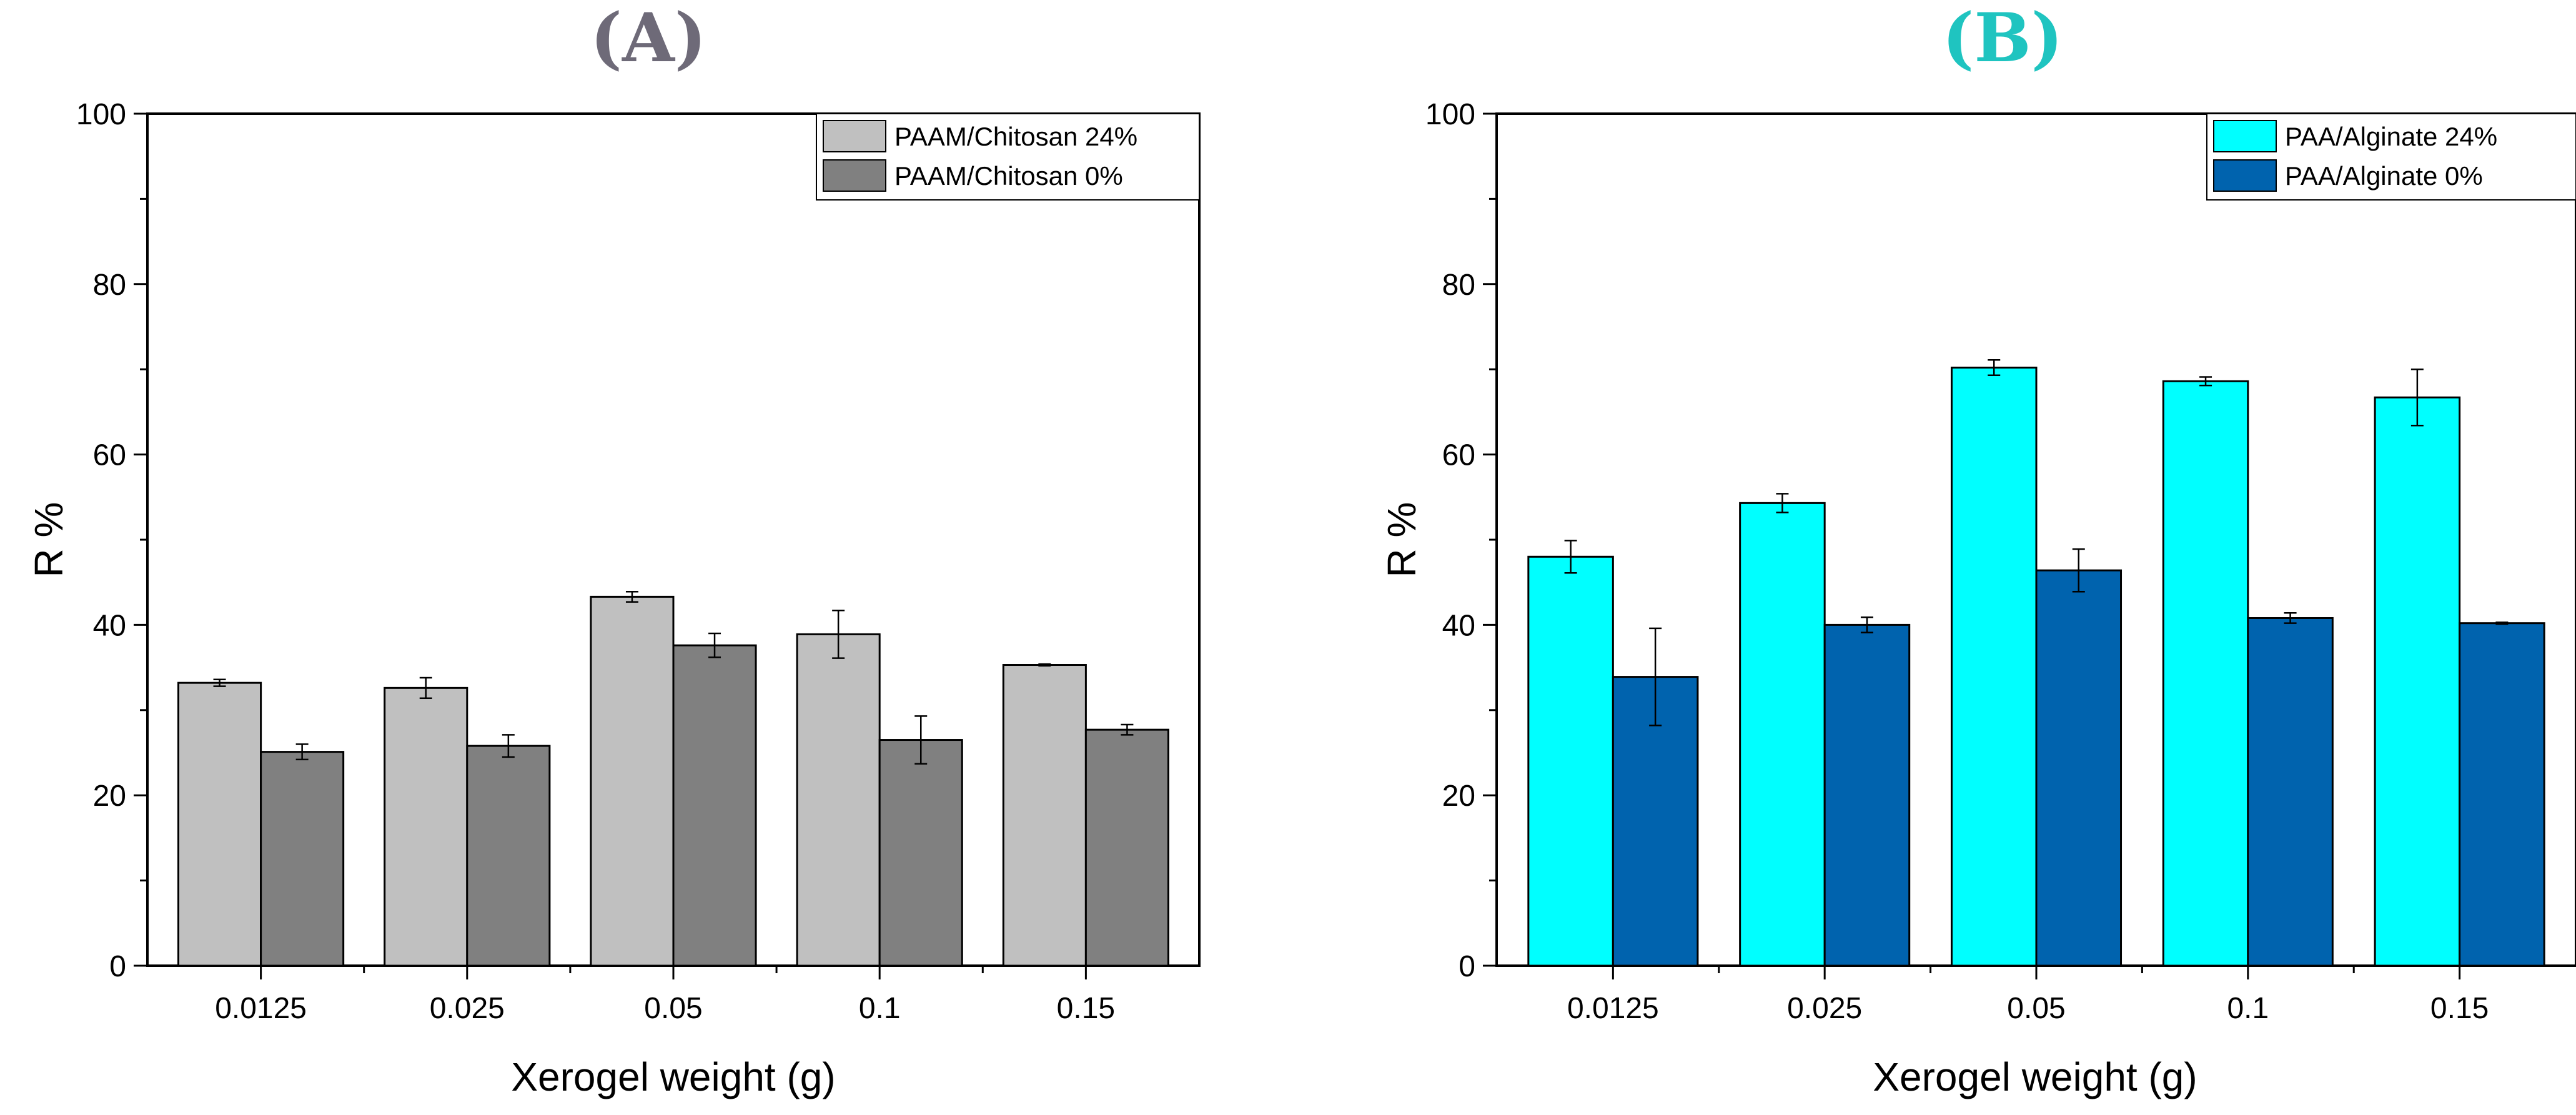 This screenshot has width=2576, height=1115. I want to click on panel-label: (A), so click(648, 38).